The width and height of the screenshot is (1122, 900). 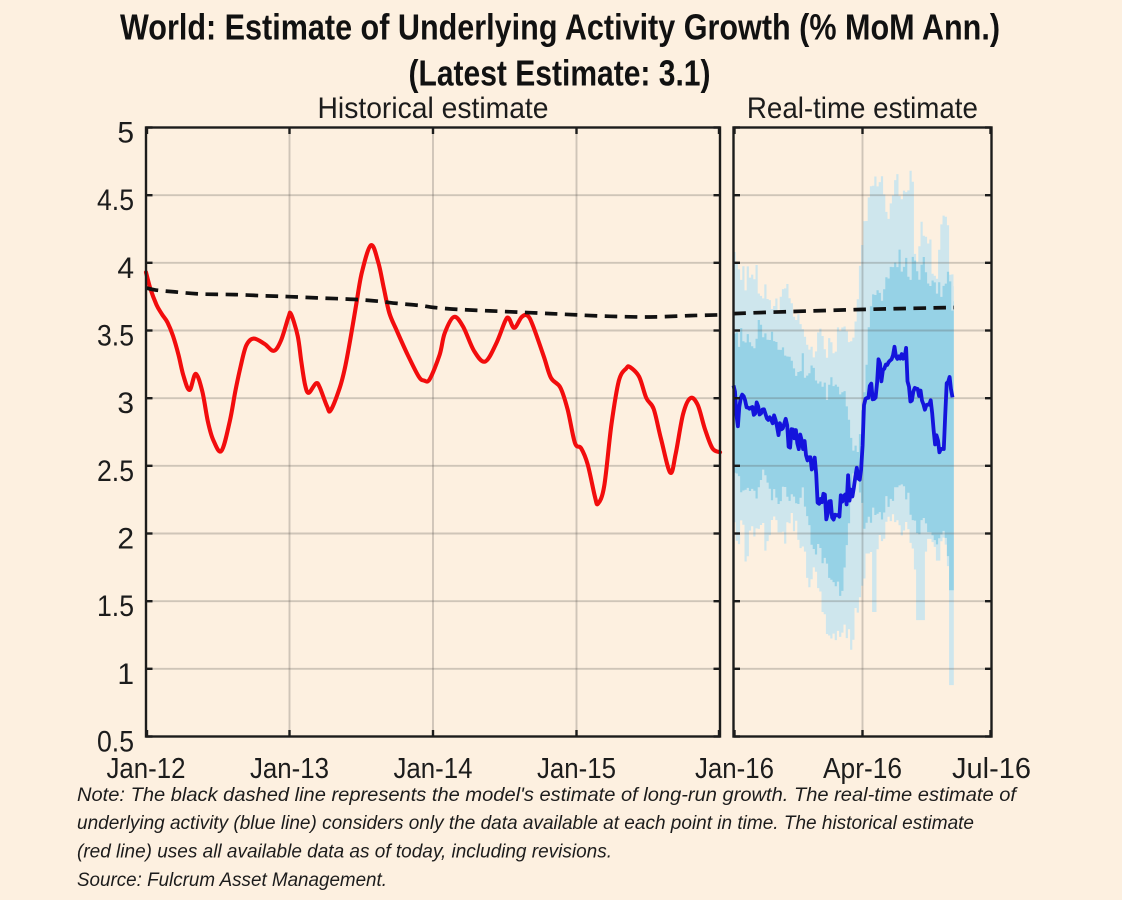 What do you see at coordinates (991, 769) in the screenshot?
I see `svg-text: Jul-16` at bounding box center [991, 769].